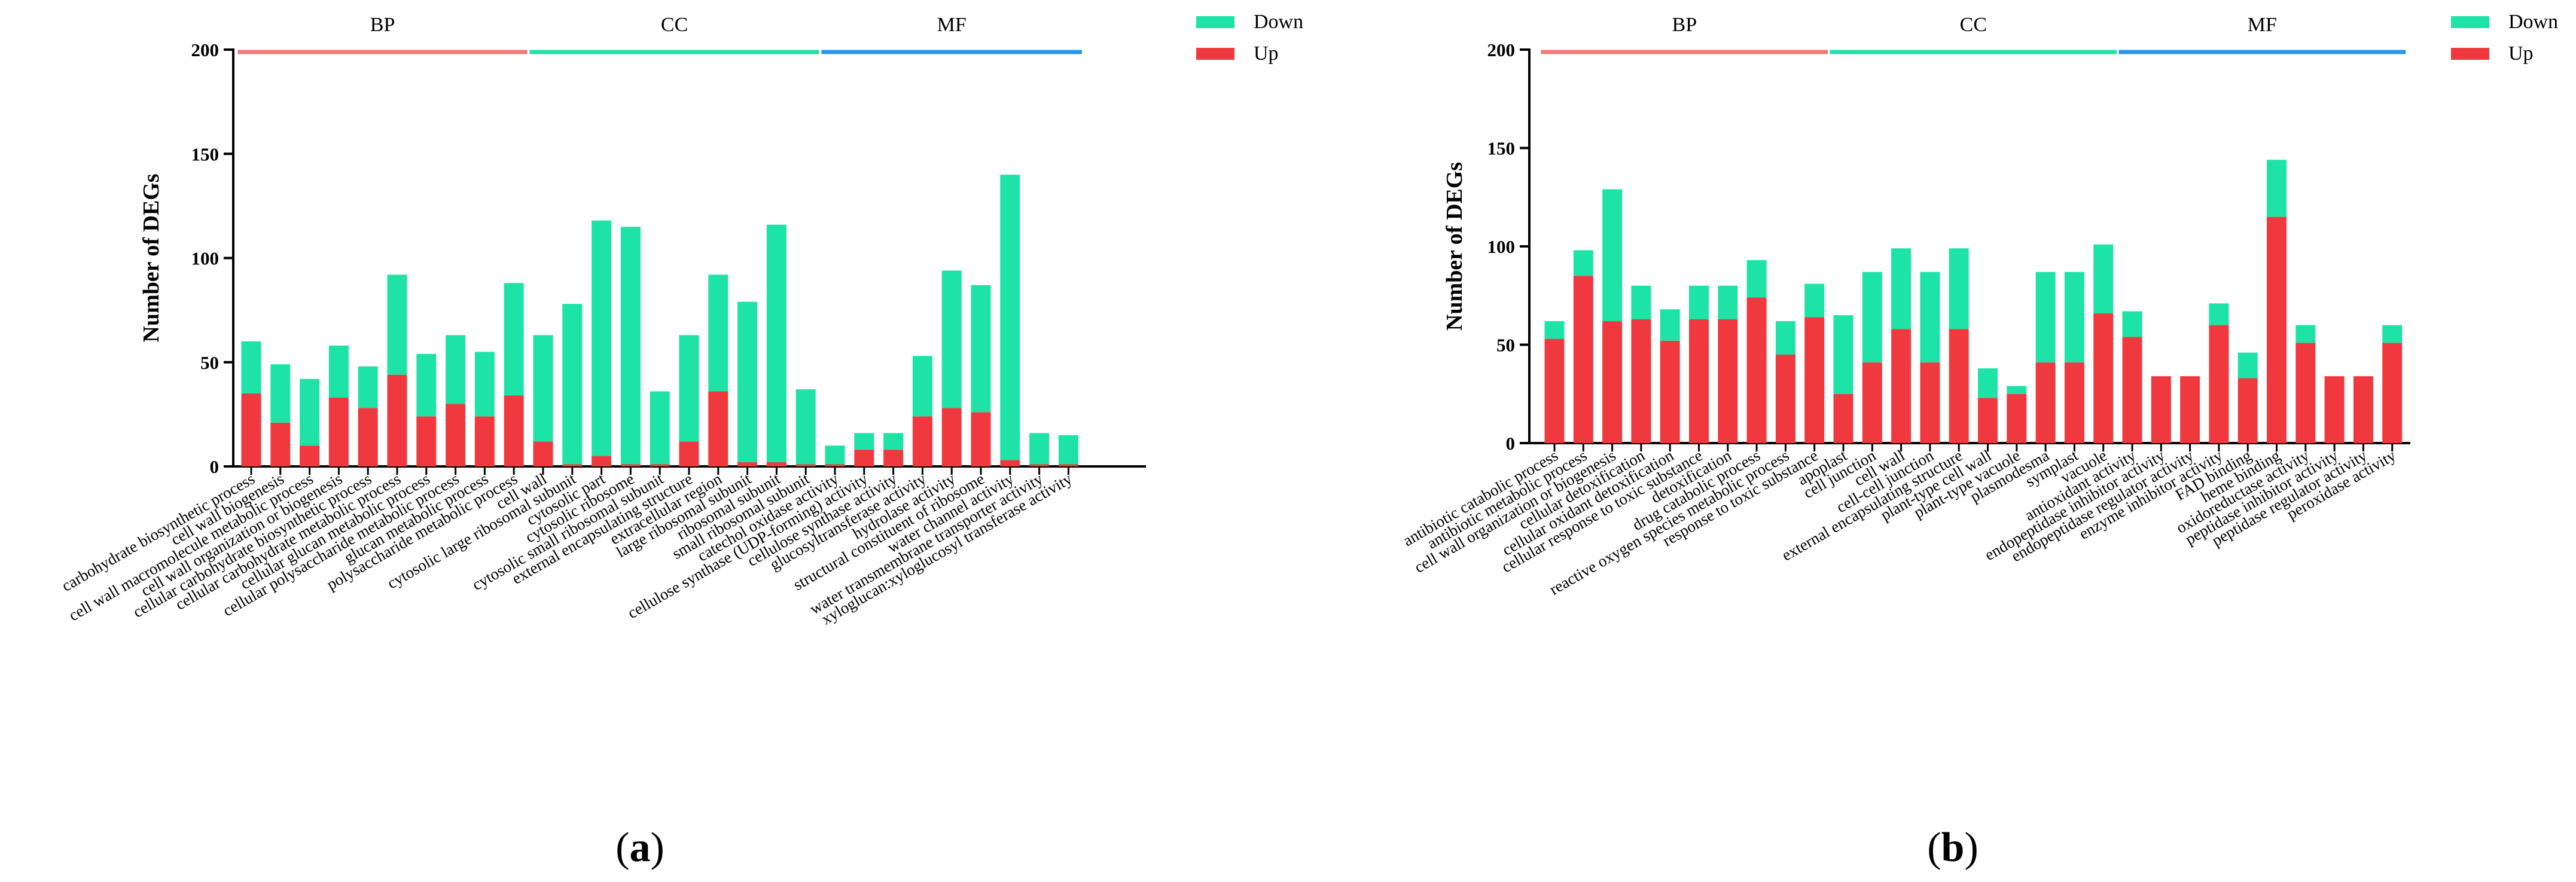  I want to click on group-label: BP, so click(383, 25).